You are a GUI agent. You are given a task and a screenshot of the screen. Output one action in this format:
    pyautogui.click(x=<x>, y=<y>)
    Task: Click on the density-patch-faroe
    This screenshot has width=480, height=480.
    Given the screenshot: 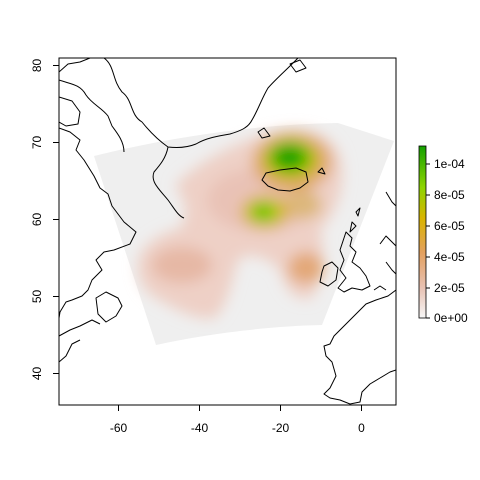 What is the action you would take?
    pyautogui.click(x=302, y=205)
    